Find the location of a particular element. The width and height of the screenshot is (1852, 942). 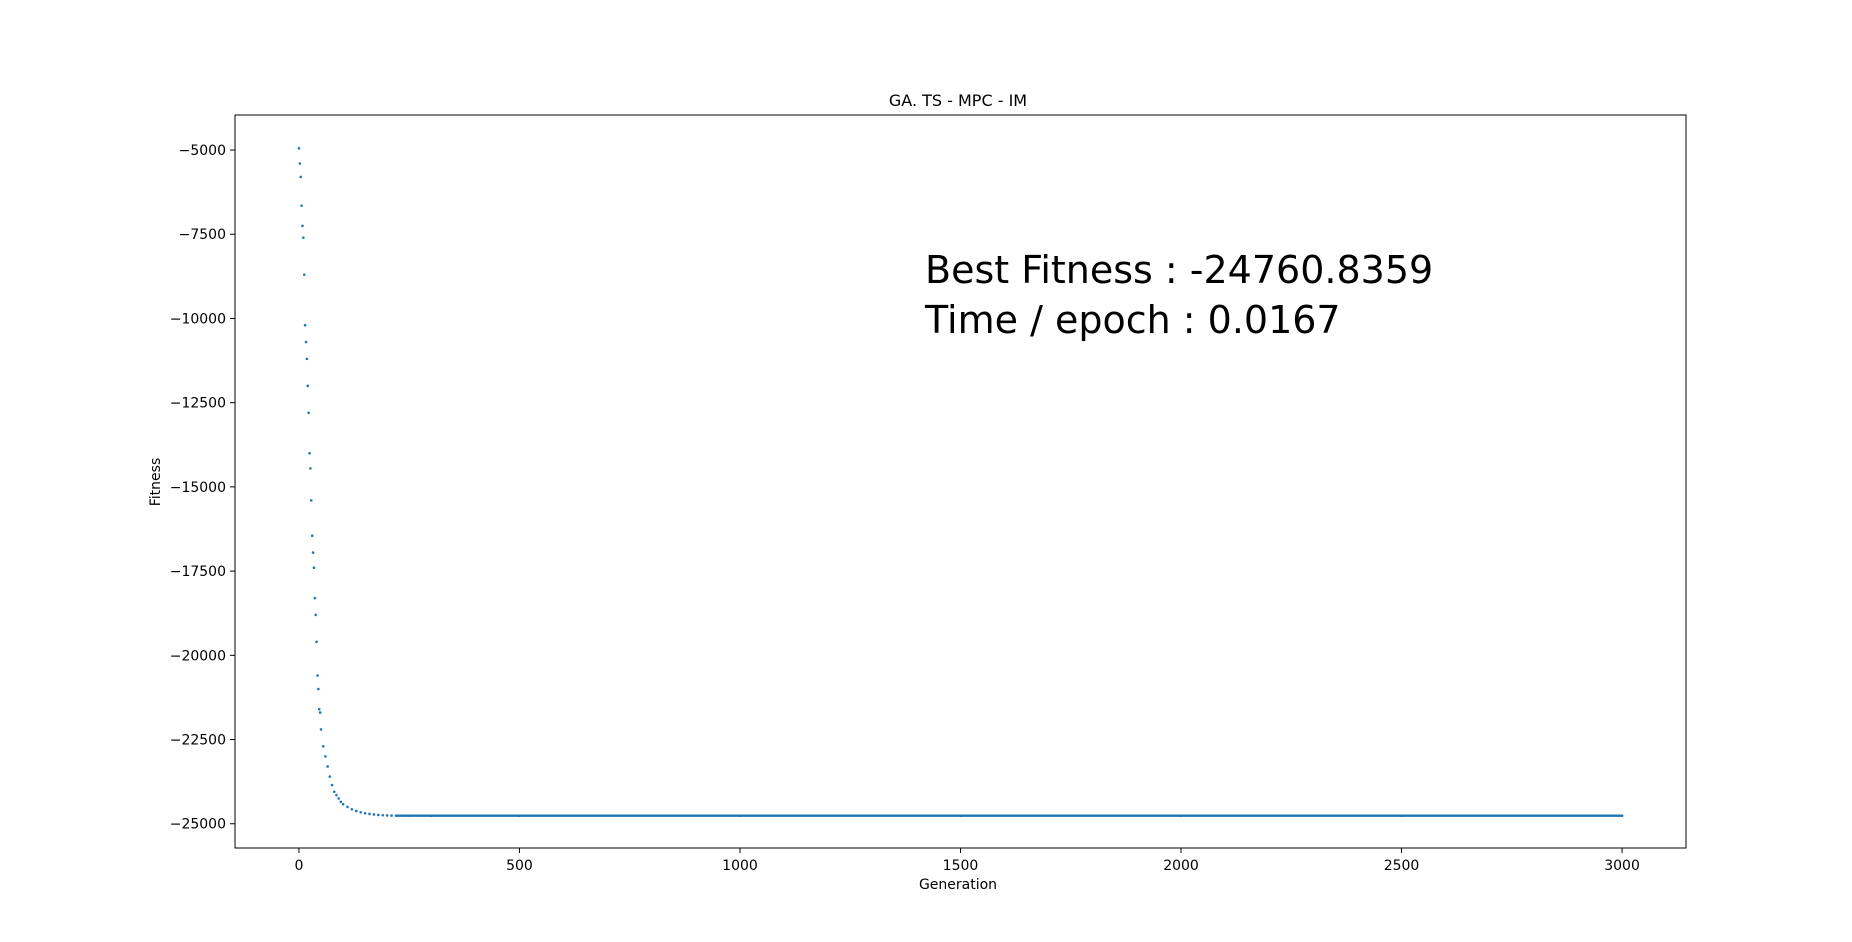

x-tick-label: 1500 is located at coordinates (961, 866).